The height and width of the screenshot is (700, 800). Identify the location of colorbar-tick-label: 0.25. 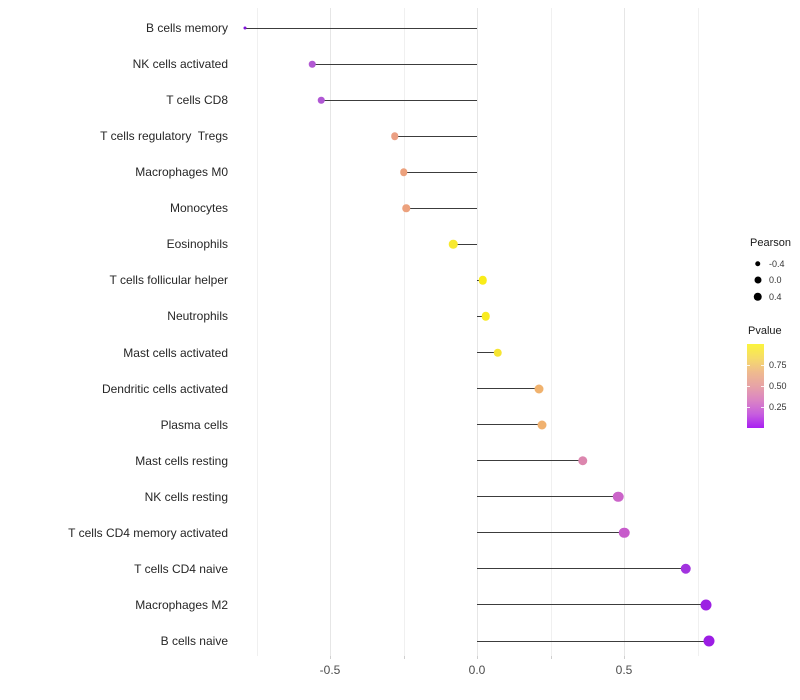
(778, 407).